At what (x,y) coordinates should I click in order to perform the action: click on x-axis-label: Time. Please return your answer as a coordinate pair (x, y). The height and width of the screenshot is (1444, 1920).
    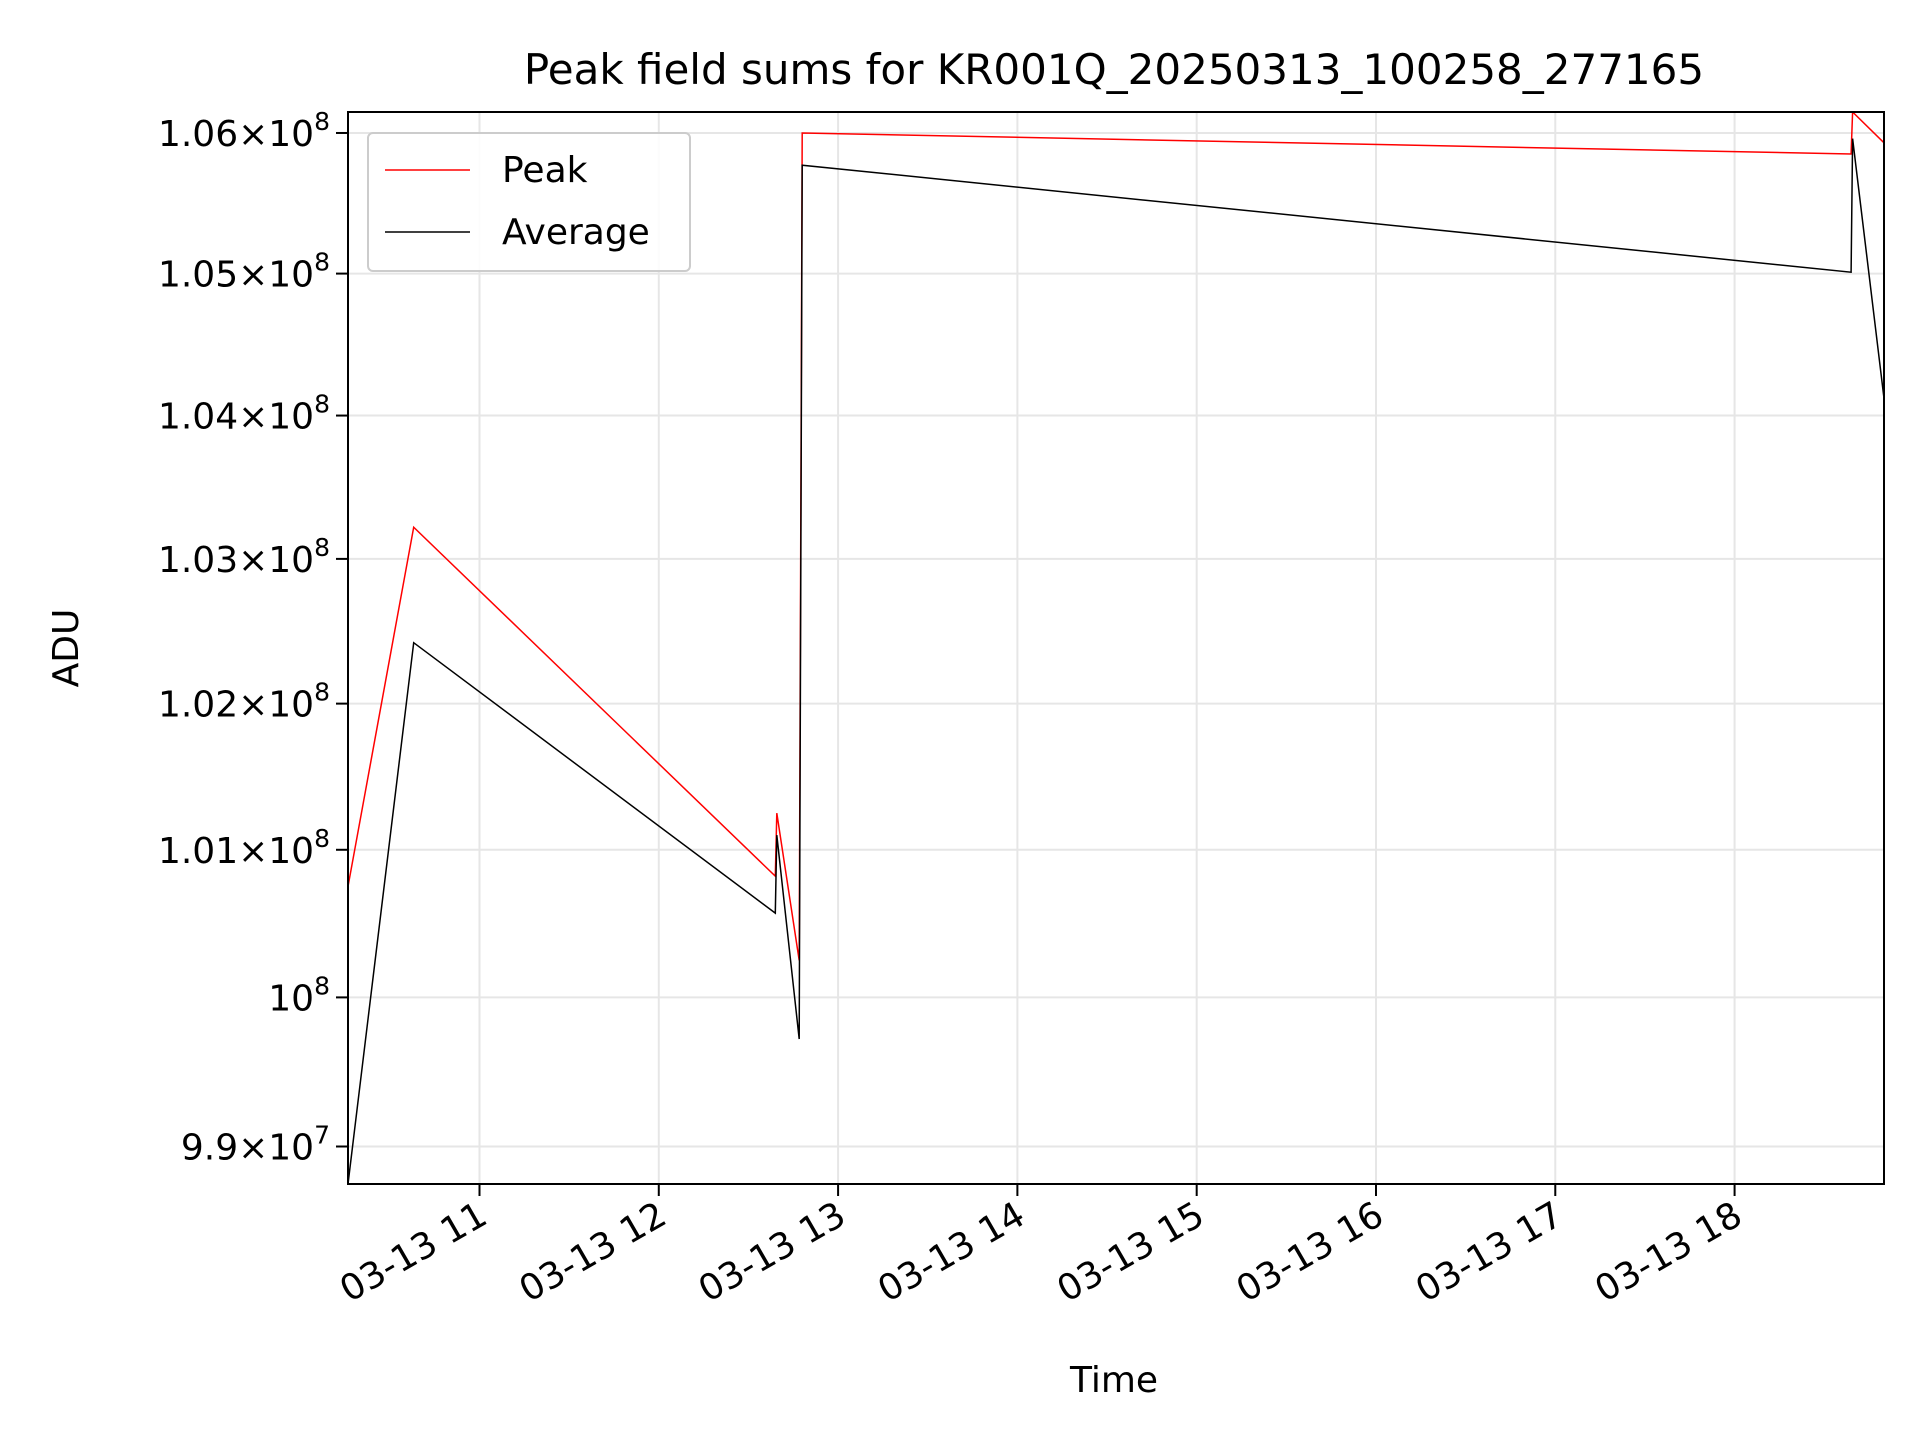
    Looking at the image, I should click on (1113, 1380).